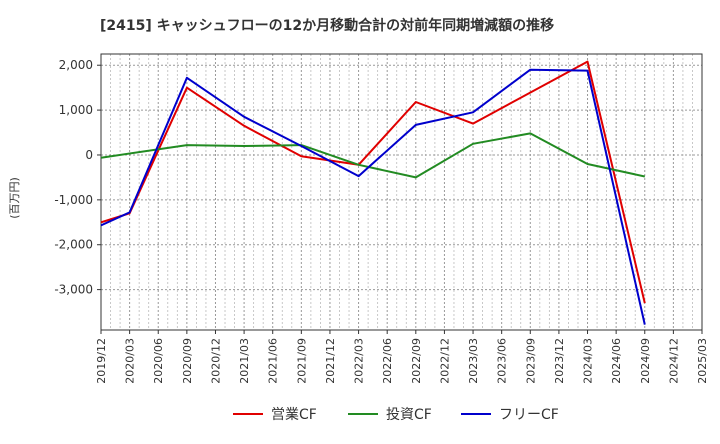  I want to click on x-tick-label: 2023/09, so click(530, 361).